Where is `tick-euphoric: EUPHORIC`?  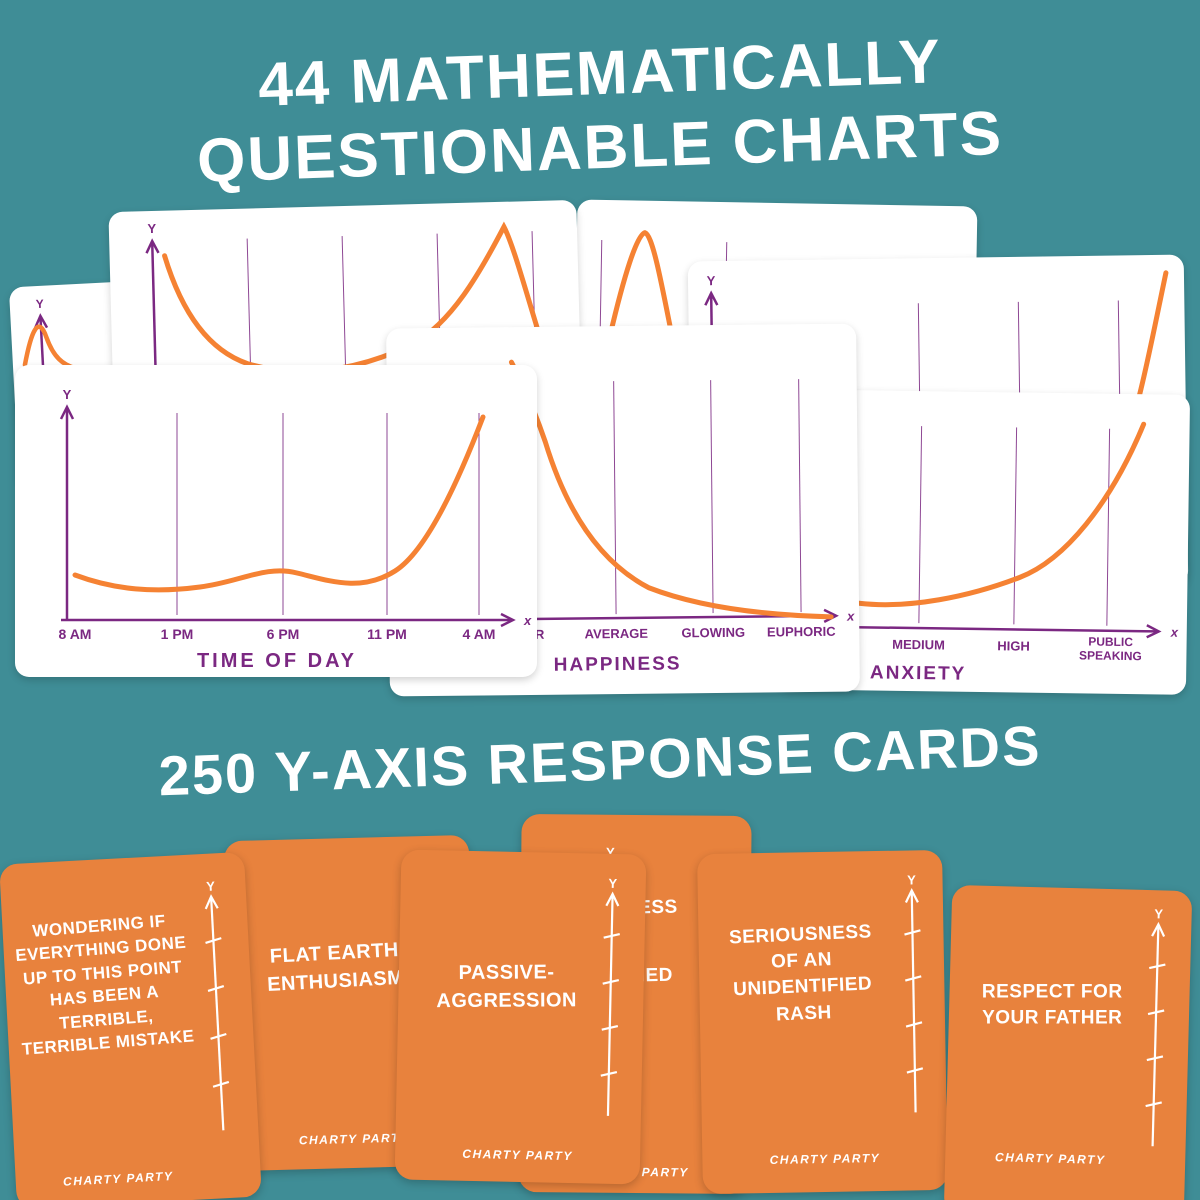
tick-euphoric: EUPHORIC is located at coordinates (801, 632).